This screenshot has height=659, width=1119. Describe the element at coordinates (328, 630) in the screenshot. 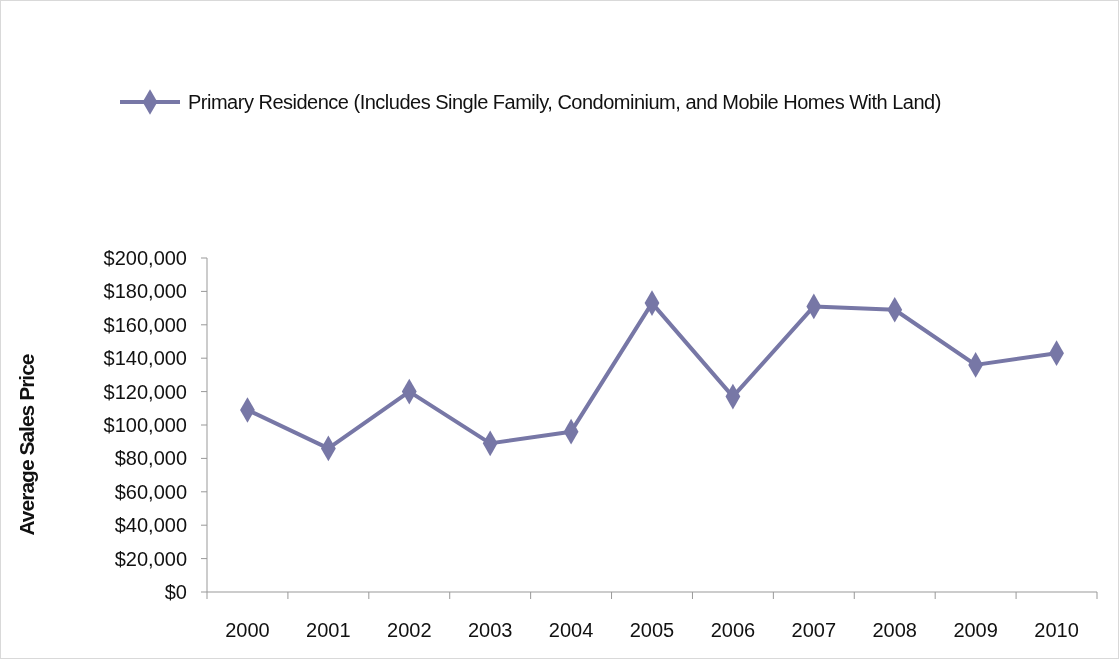

I see `x-tick-label: 2001` at that location.